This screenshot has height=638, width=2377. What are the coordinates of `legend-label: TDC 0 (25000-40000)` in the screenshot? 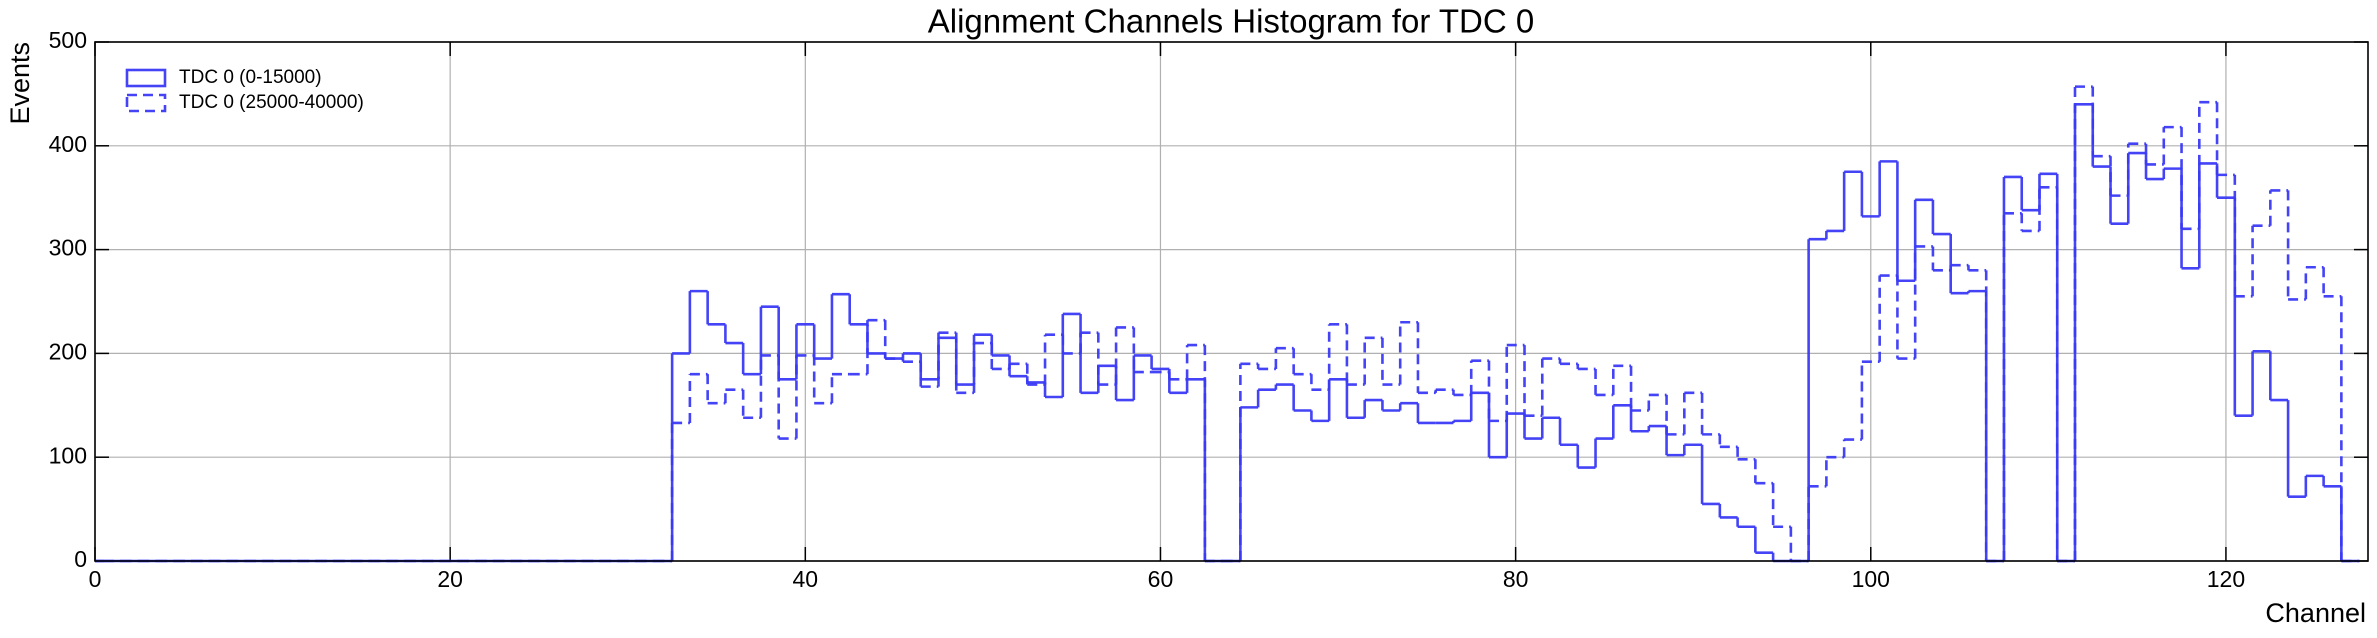 It's located at (271, 102).